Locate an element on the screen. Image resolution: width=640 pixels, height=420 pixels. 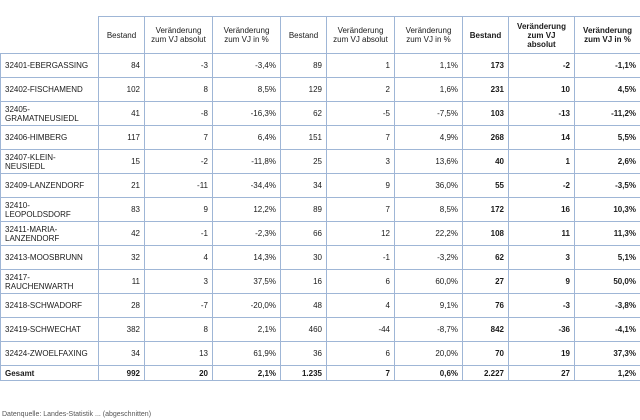
cell-abs-1: 9 is located at coordinates (178, 209).